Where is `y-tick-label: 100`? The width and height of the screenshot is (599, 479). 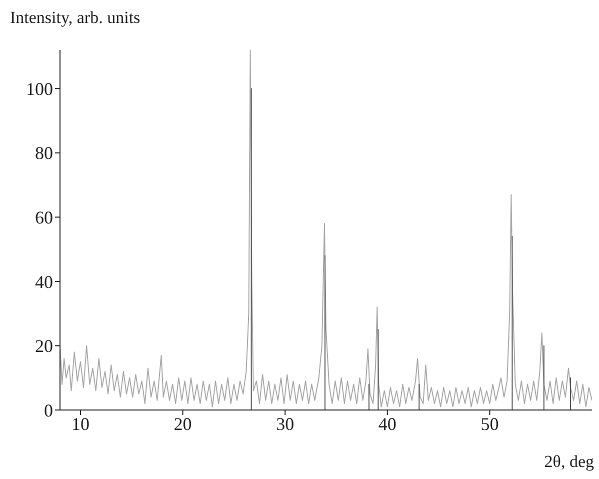
y-tick-label: 100 is located at coordinates (39, 88).